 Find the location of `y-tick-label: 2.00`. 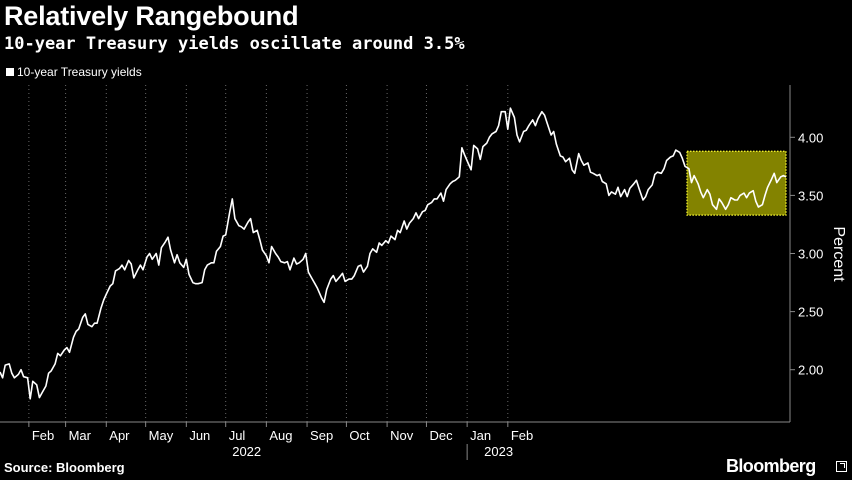

y-tick-label: 2.00 is located at coordinates (810, 370).